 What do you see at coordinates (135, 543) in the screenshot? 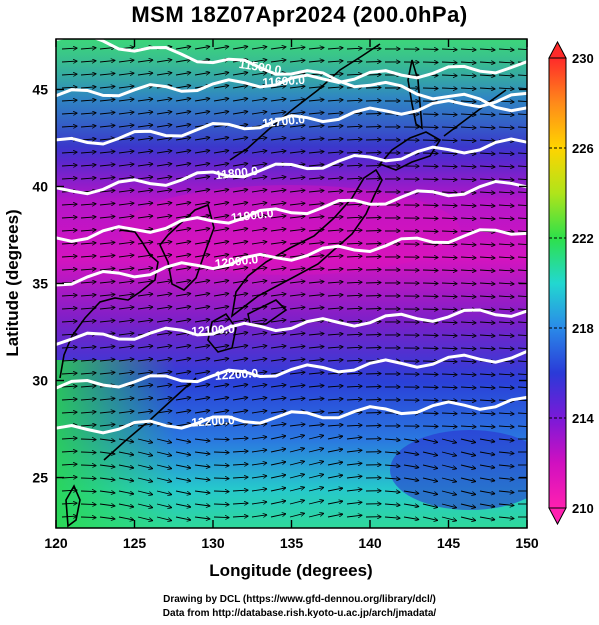
I see `x-tick-label: 125` at bounding box center [135, 543].